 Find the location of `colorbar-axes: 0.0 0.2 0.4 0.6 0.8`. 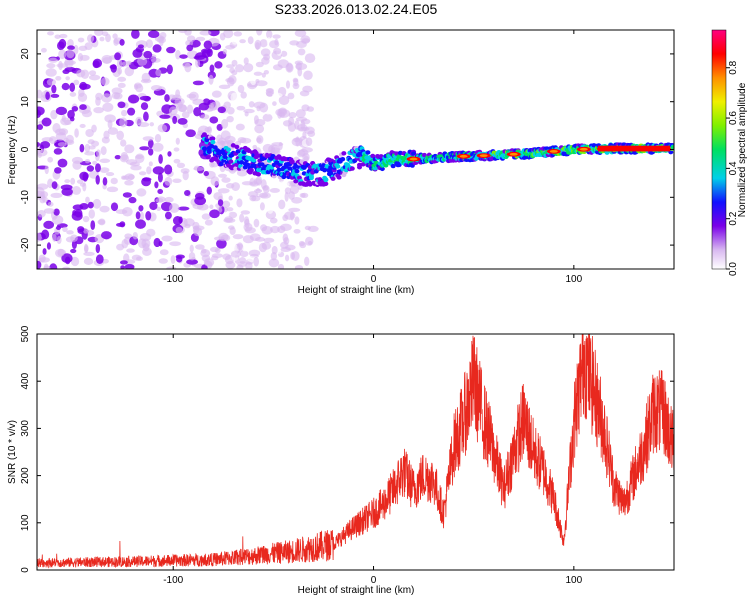

colorbar-axes: 0.0 0.2 0.4 0.6 0.8 is located at coordinates (732, 168).